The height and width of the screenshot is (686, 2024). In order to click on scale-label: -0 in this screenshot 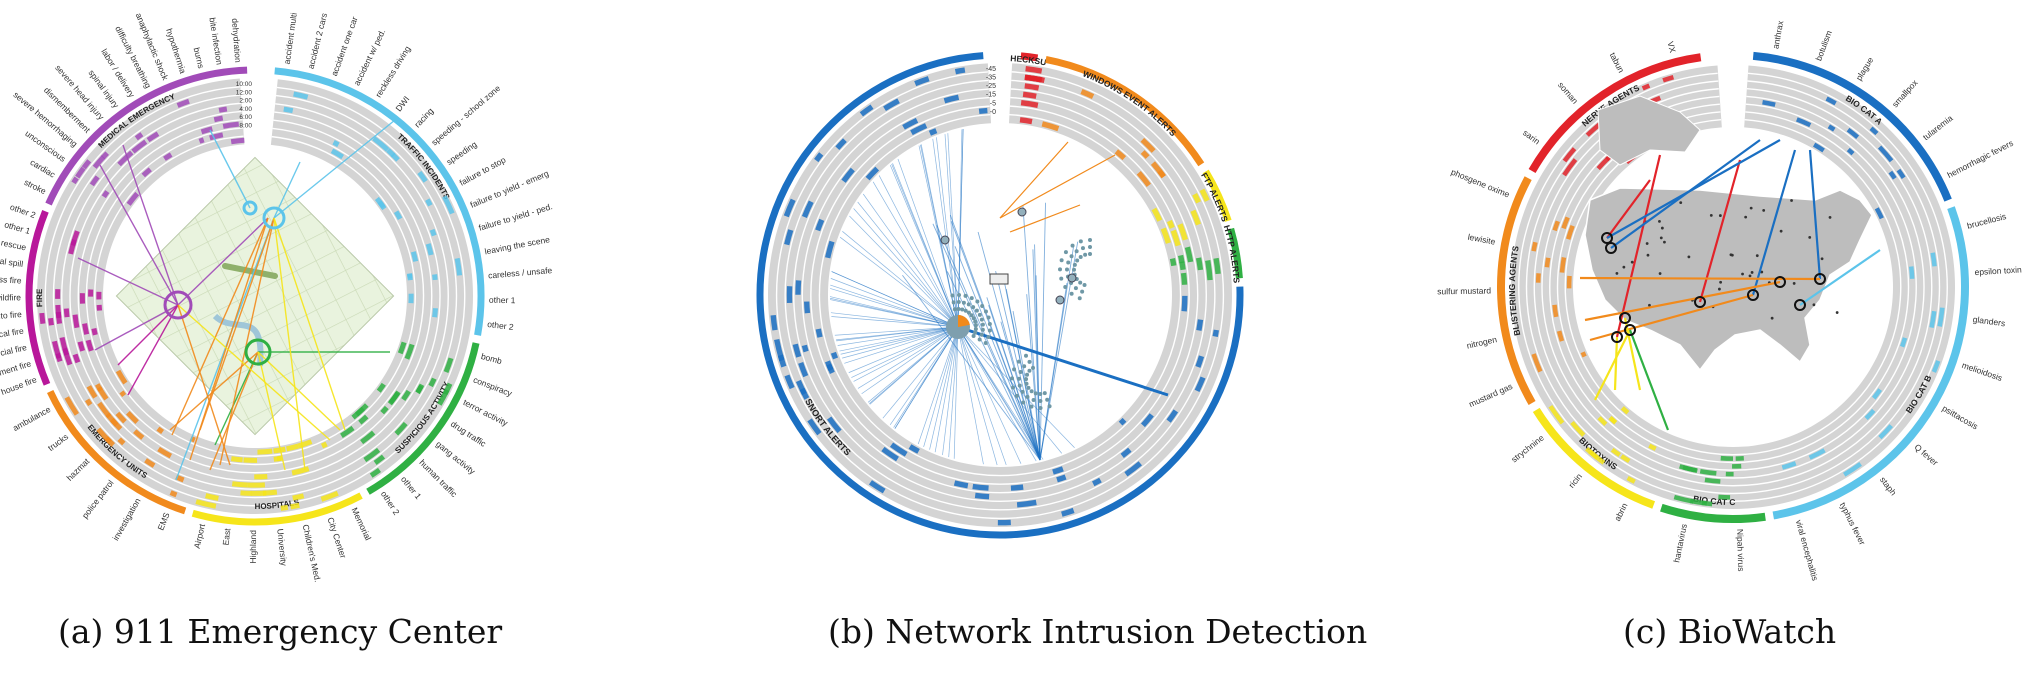, I will do `click(993, 112)`.